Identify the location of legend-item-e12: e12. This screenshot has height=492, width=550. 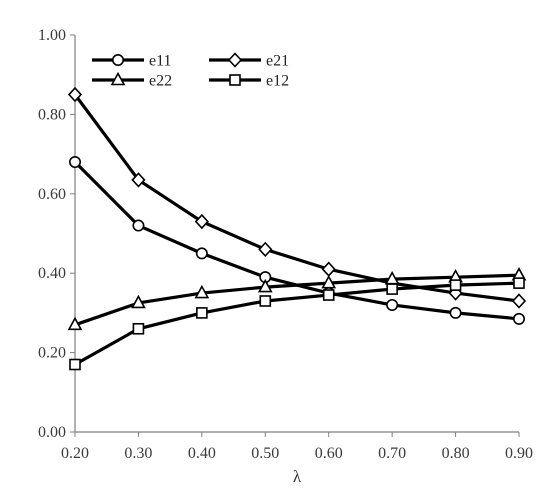
(249, 81).